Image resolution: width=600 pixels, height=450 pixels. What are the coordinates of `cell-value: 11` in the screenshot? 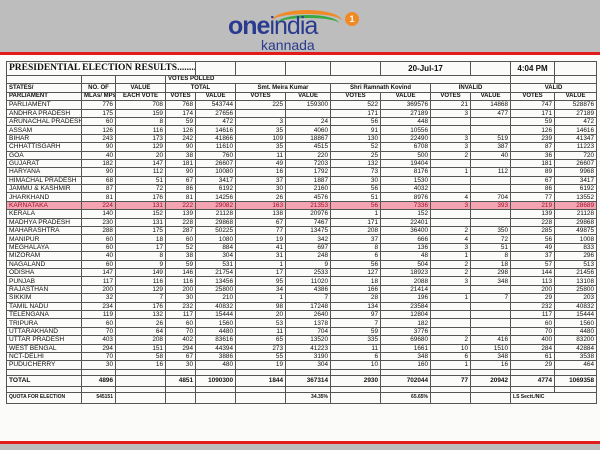 It's located at (356, 348).